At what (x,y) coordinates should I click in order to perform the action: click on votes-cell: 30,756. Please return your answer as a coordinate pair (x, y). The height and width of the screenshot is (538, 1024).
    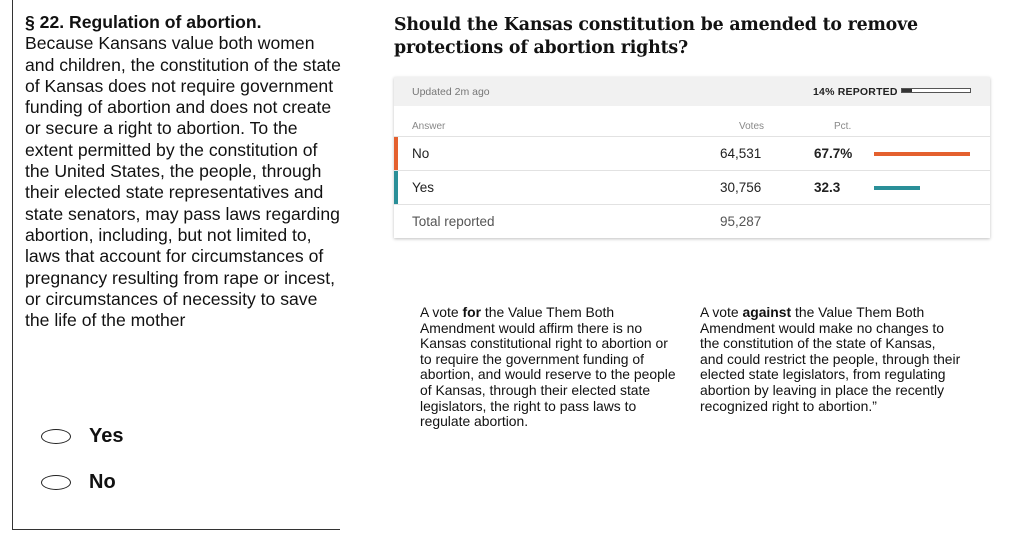
    Looking at the image, I should click on (741, 187).